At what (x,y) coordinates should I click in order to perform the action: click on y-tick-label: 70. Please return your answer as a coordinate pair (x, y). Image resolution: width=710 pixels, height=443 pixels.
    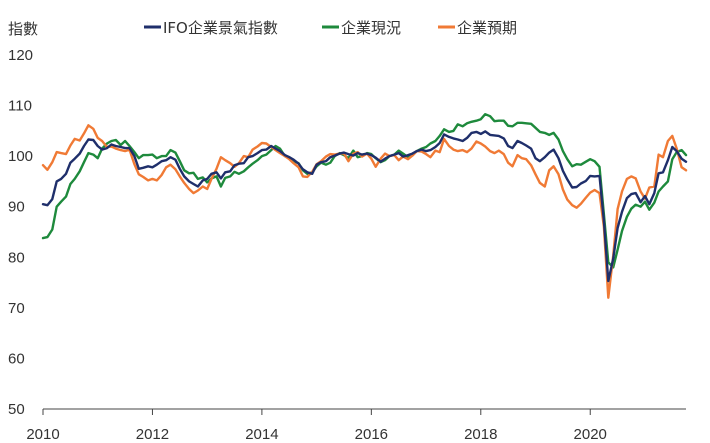
    Looking at the image, I should click on (16, 308).